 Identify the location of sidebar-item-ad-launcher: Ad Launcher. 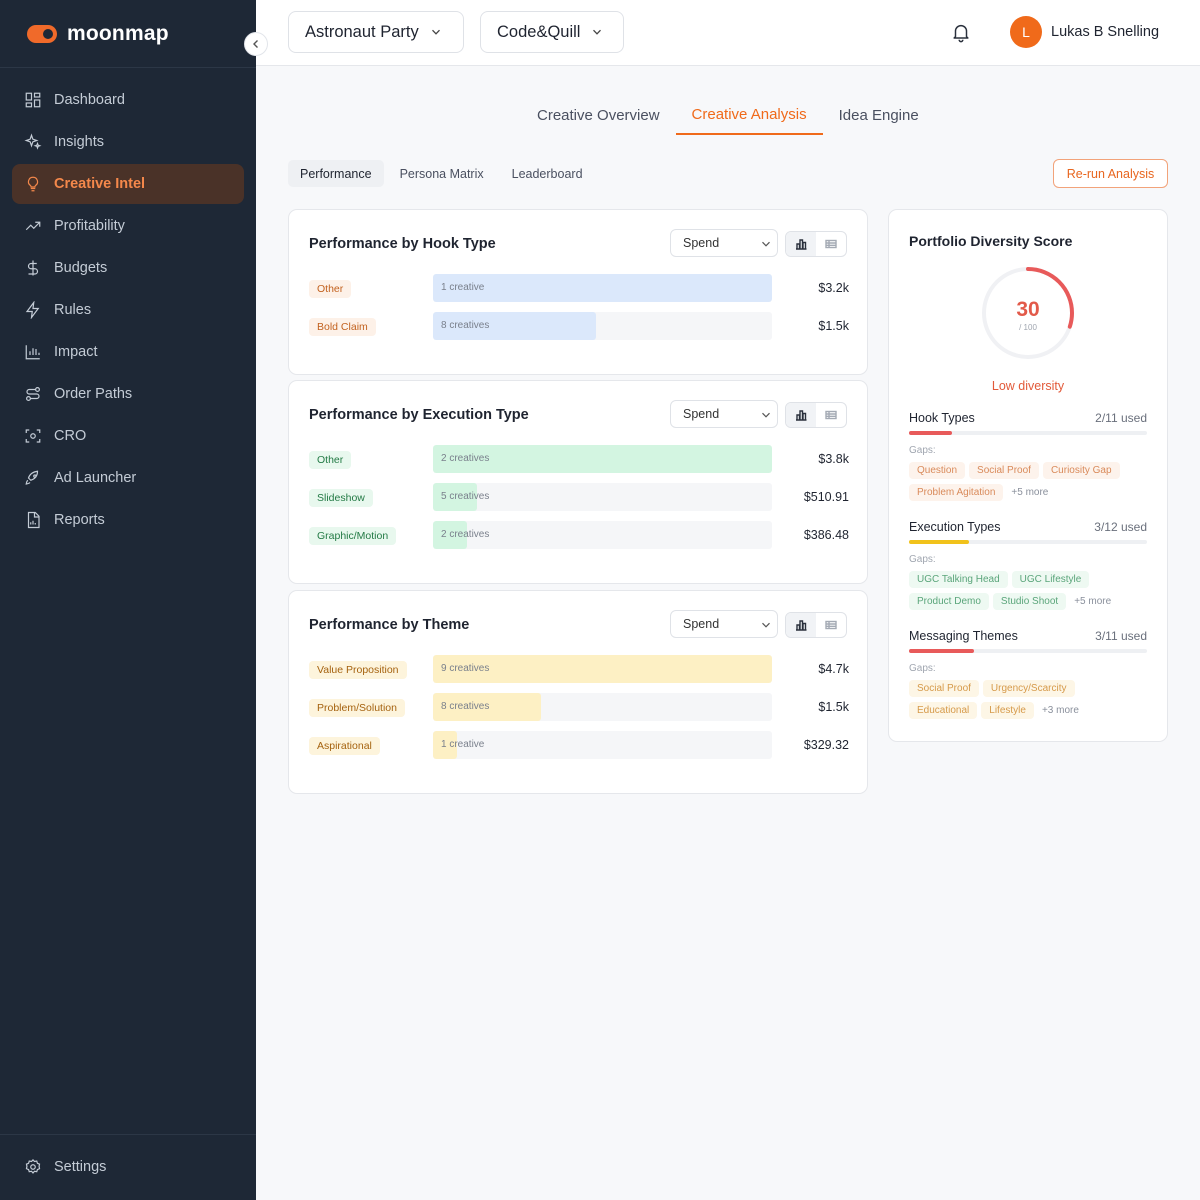
(128, 478).